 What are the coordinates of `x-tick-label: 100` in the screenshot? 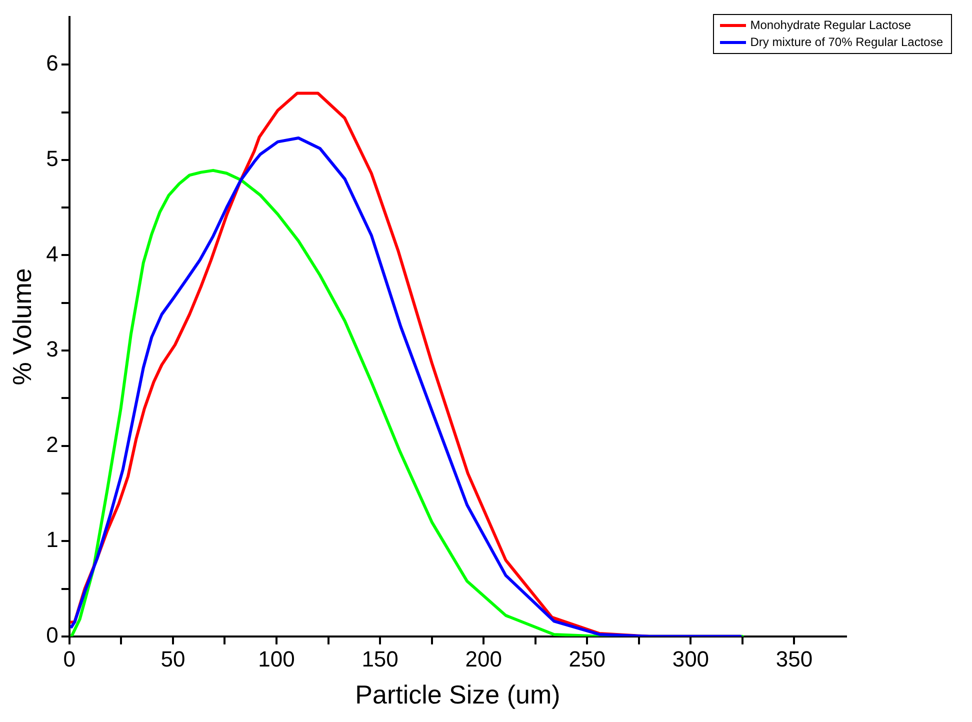 It's located at (276, 659).